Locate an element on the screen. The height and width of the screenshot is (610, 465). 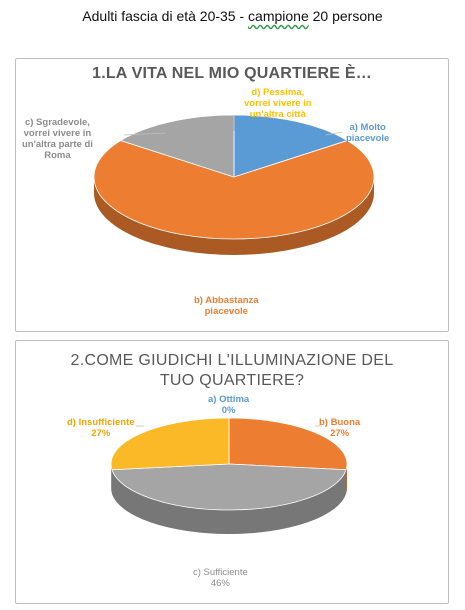
slice-label-sufficiente: c) Sufficiente 46% is located at coordinates (220, 578).